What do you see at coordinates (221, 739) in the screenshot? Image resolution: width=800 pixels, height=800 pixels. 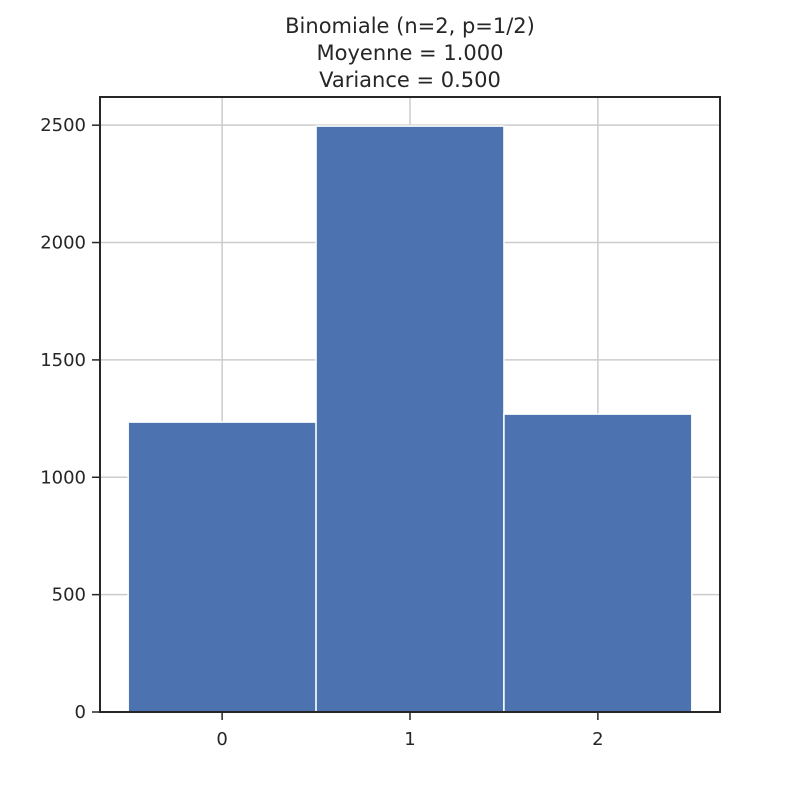 I see `x-tick-label-0: 0` at bounding box center [221, 739].